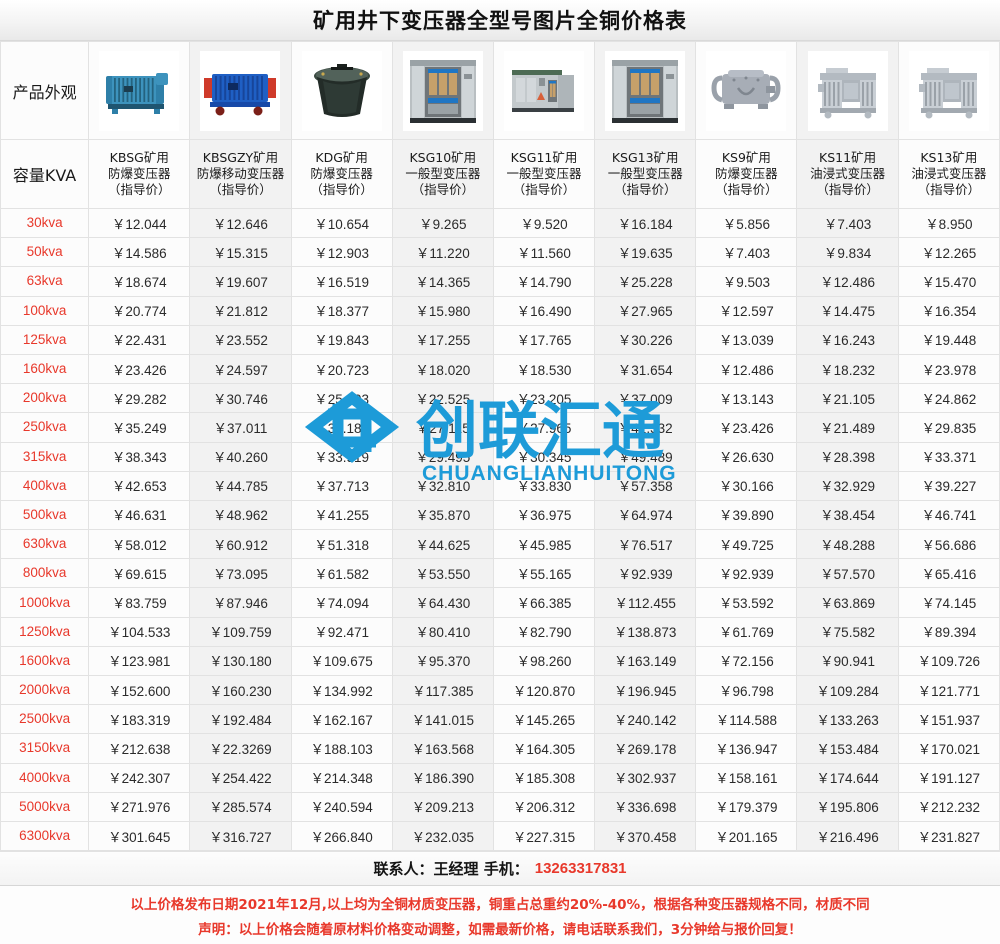 The image size is (1000, 944). What do you see at coordinates (948, 808) in the screenshot?
I see `price-value: ￥212.232` at bounding box center [948, 808].